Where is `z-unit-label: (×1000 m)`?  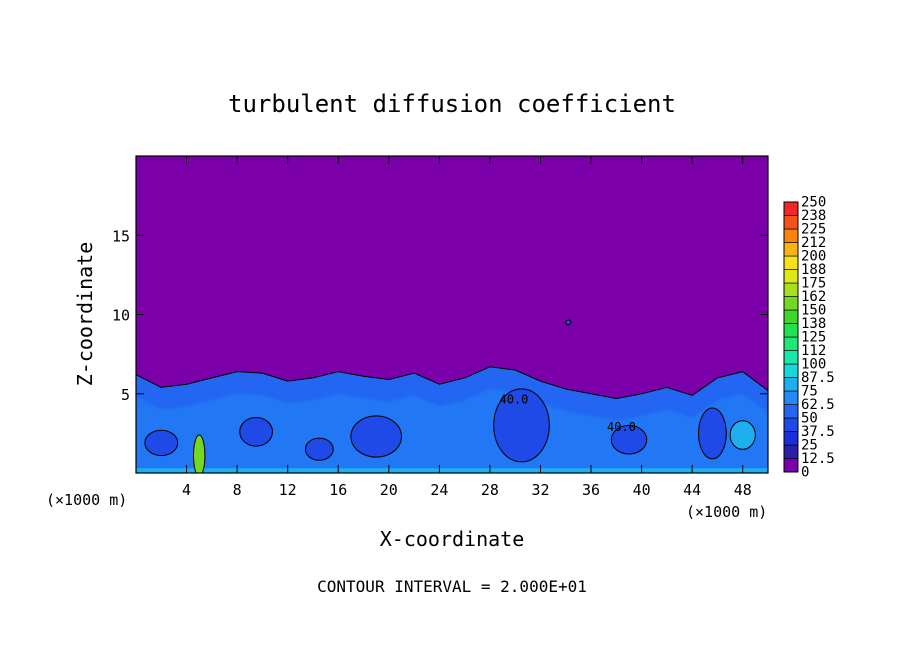
z-unit-label: (×1000 m) is located at coordinates (86, 500).